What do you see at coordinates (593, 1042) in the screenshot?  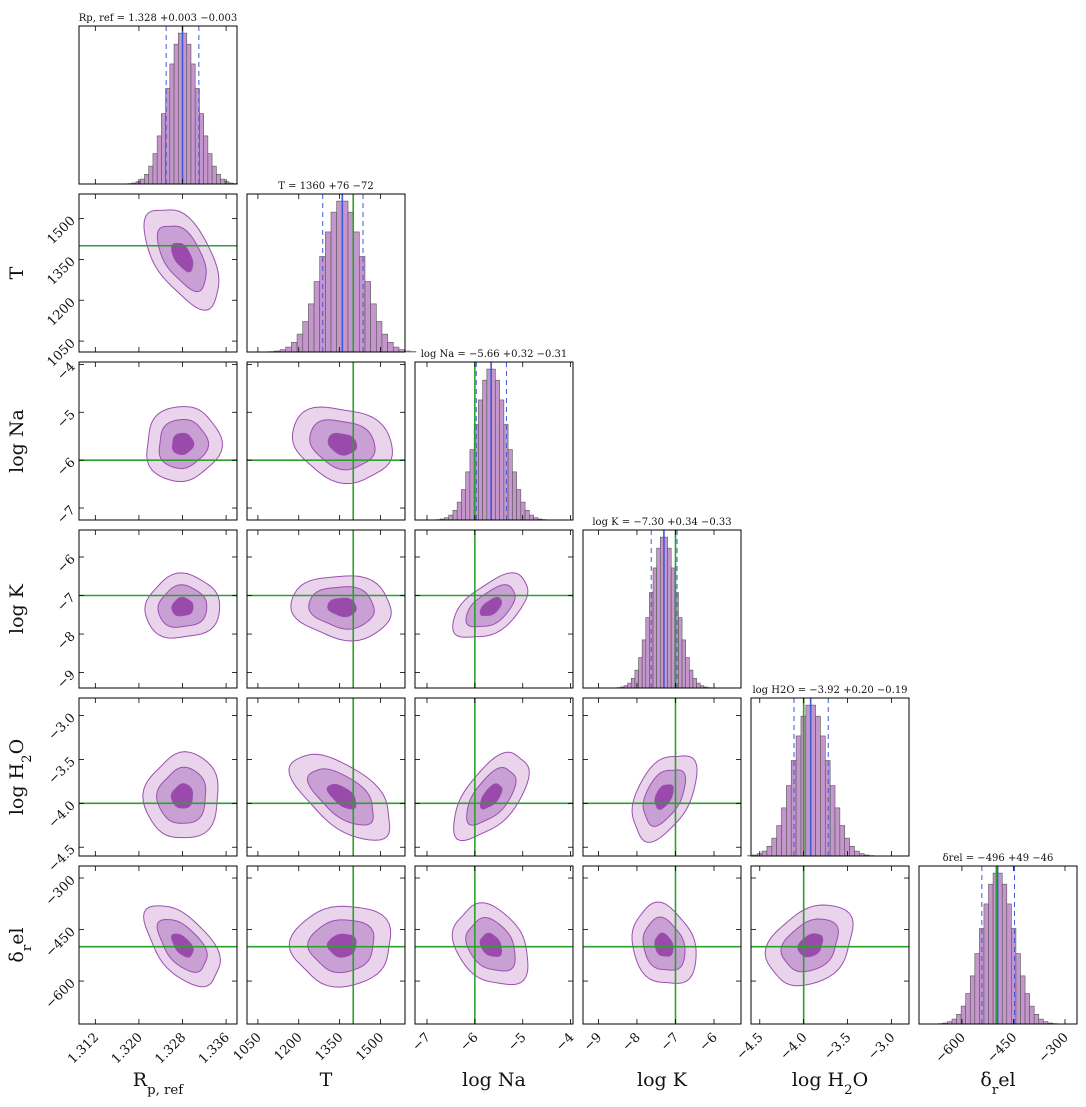 I see `x-tick-label: −9` at bounding box center [593, 1042].